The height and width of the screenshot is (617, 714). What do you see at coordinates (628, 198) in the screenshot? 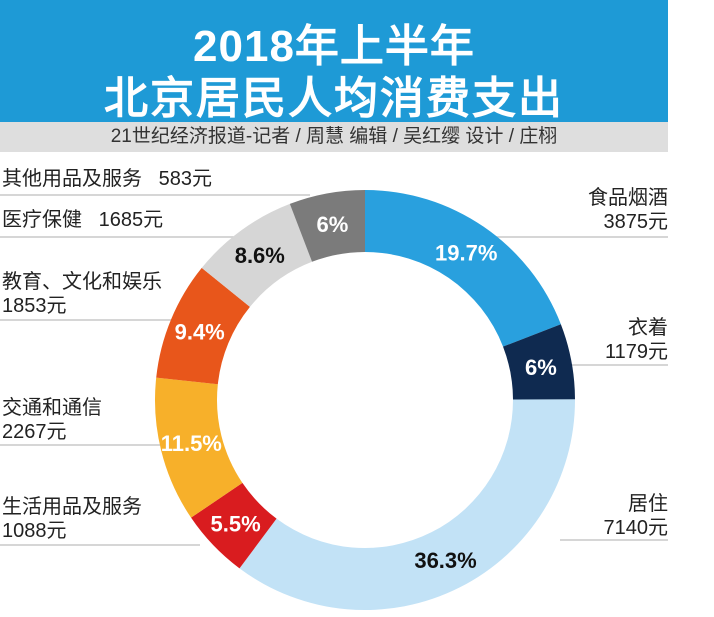
I see `category-name: 食品烟酒` at bounding box center [628, 198].